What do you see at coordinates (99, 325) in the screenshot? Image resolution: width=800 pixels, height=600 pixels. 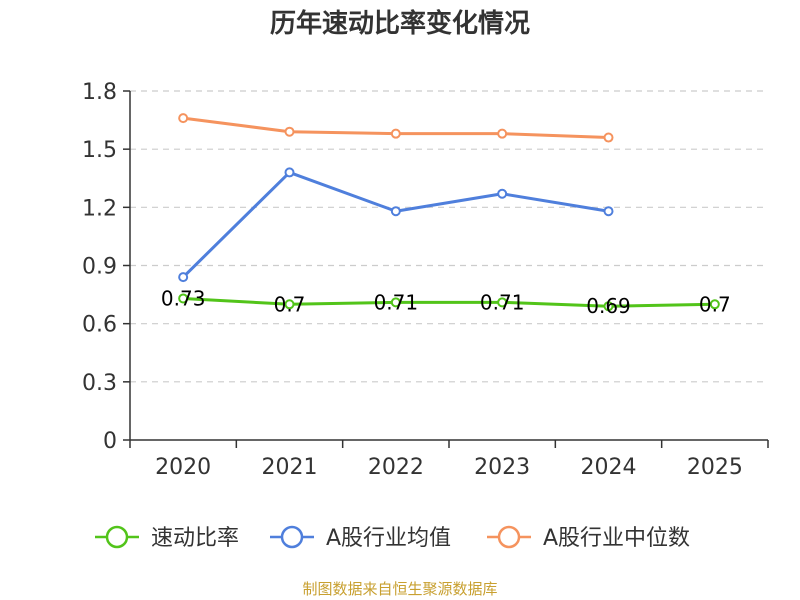 I see `y-tick-label: 0.6` at bounding box center [99, 325].